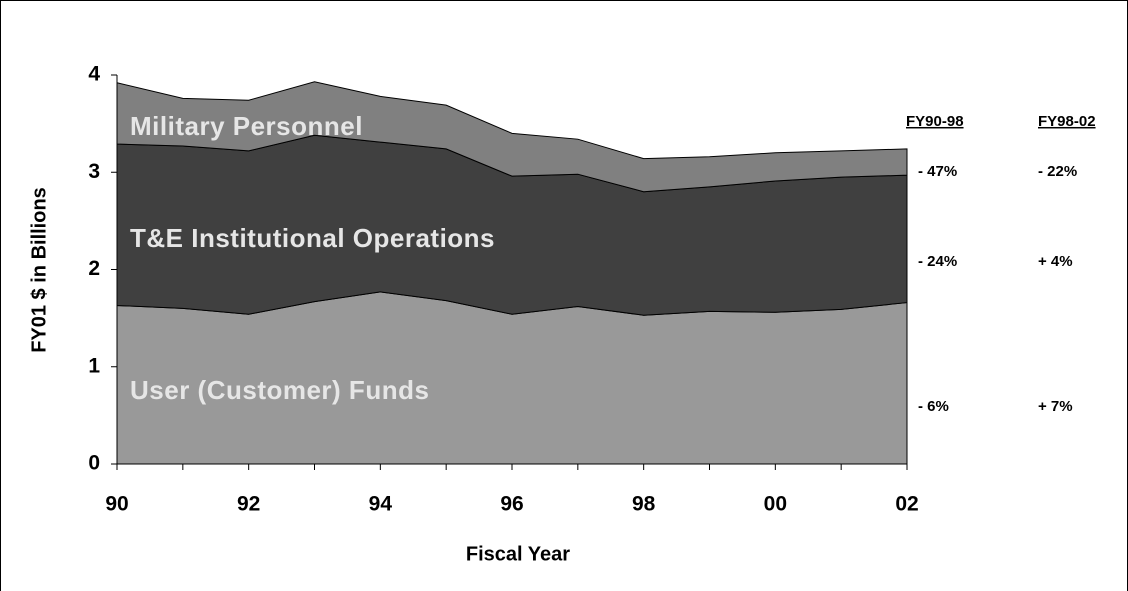 The height and width of the screenshot is (591, 1128). I want to click on change-value: - 47%, so click(937, 171).